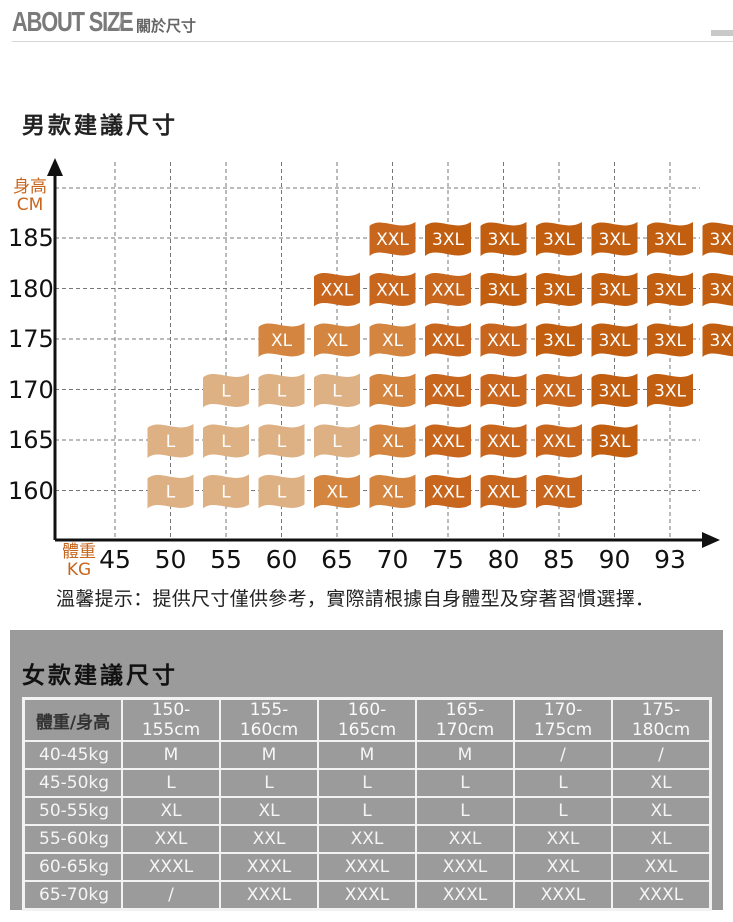 The width and height of the screenshot is (733, 922). Describe the element at coordinates (559, 559) in the screenshot. I see `x-tick-label: 85` at that location.